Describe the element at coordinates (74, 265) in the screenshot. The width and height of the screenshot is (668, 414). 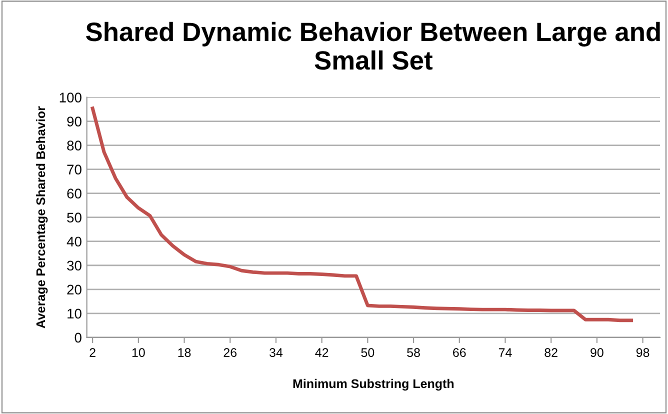
I see `y-tick-label: 30` at that location.